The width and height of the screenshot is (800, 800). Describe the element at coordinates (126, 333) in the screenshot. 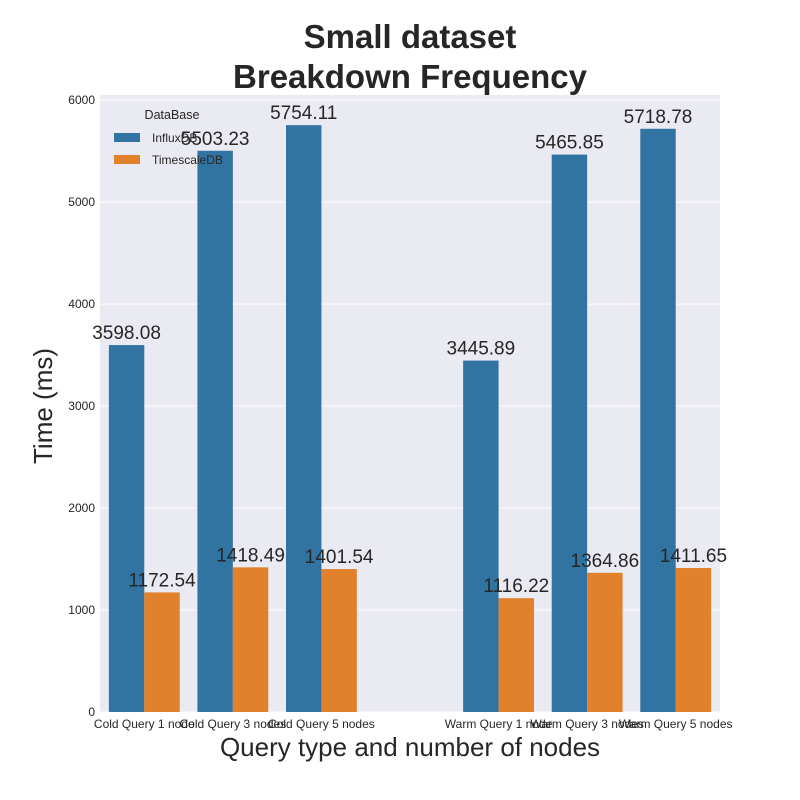

I see `bar-value-label: 3598.08` at that location.